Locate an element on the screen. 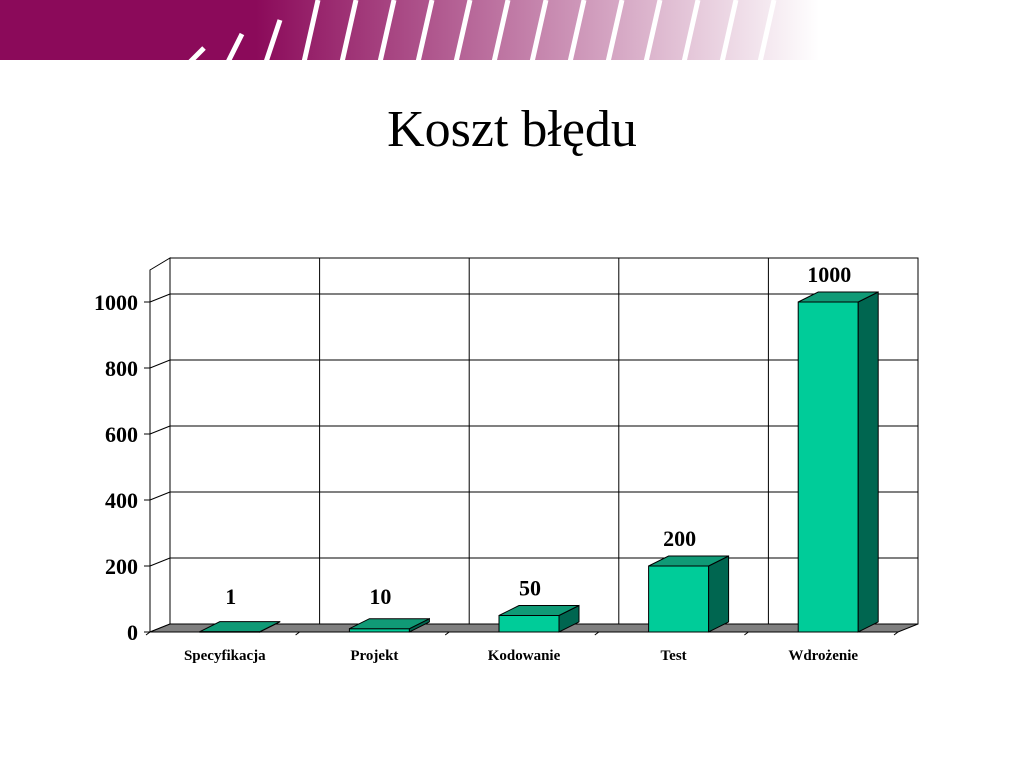  bar-wdrożenie is located at coordinates (838, 462).